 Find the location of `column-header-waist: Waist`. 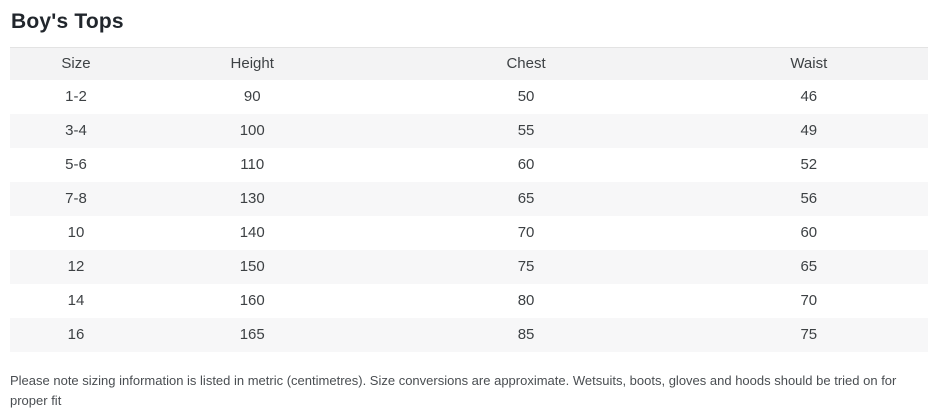

column-header-waist: Waist is located at coordinates (808, 63).